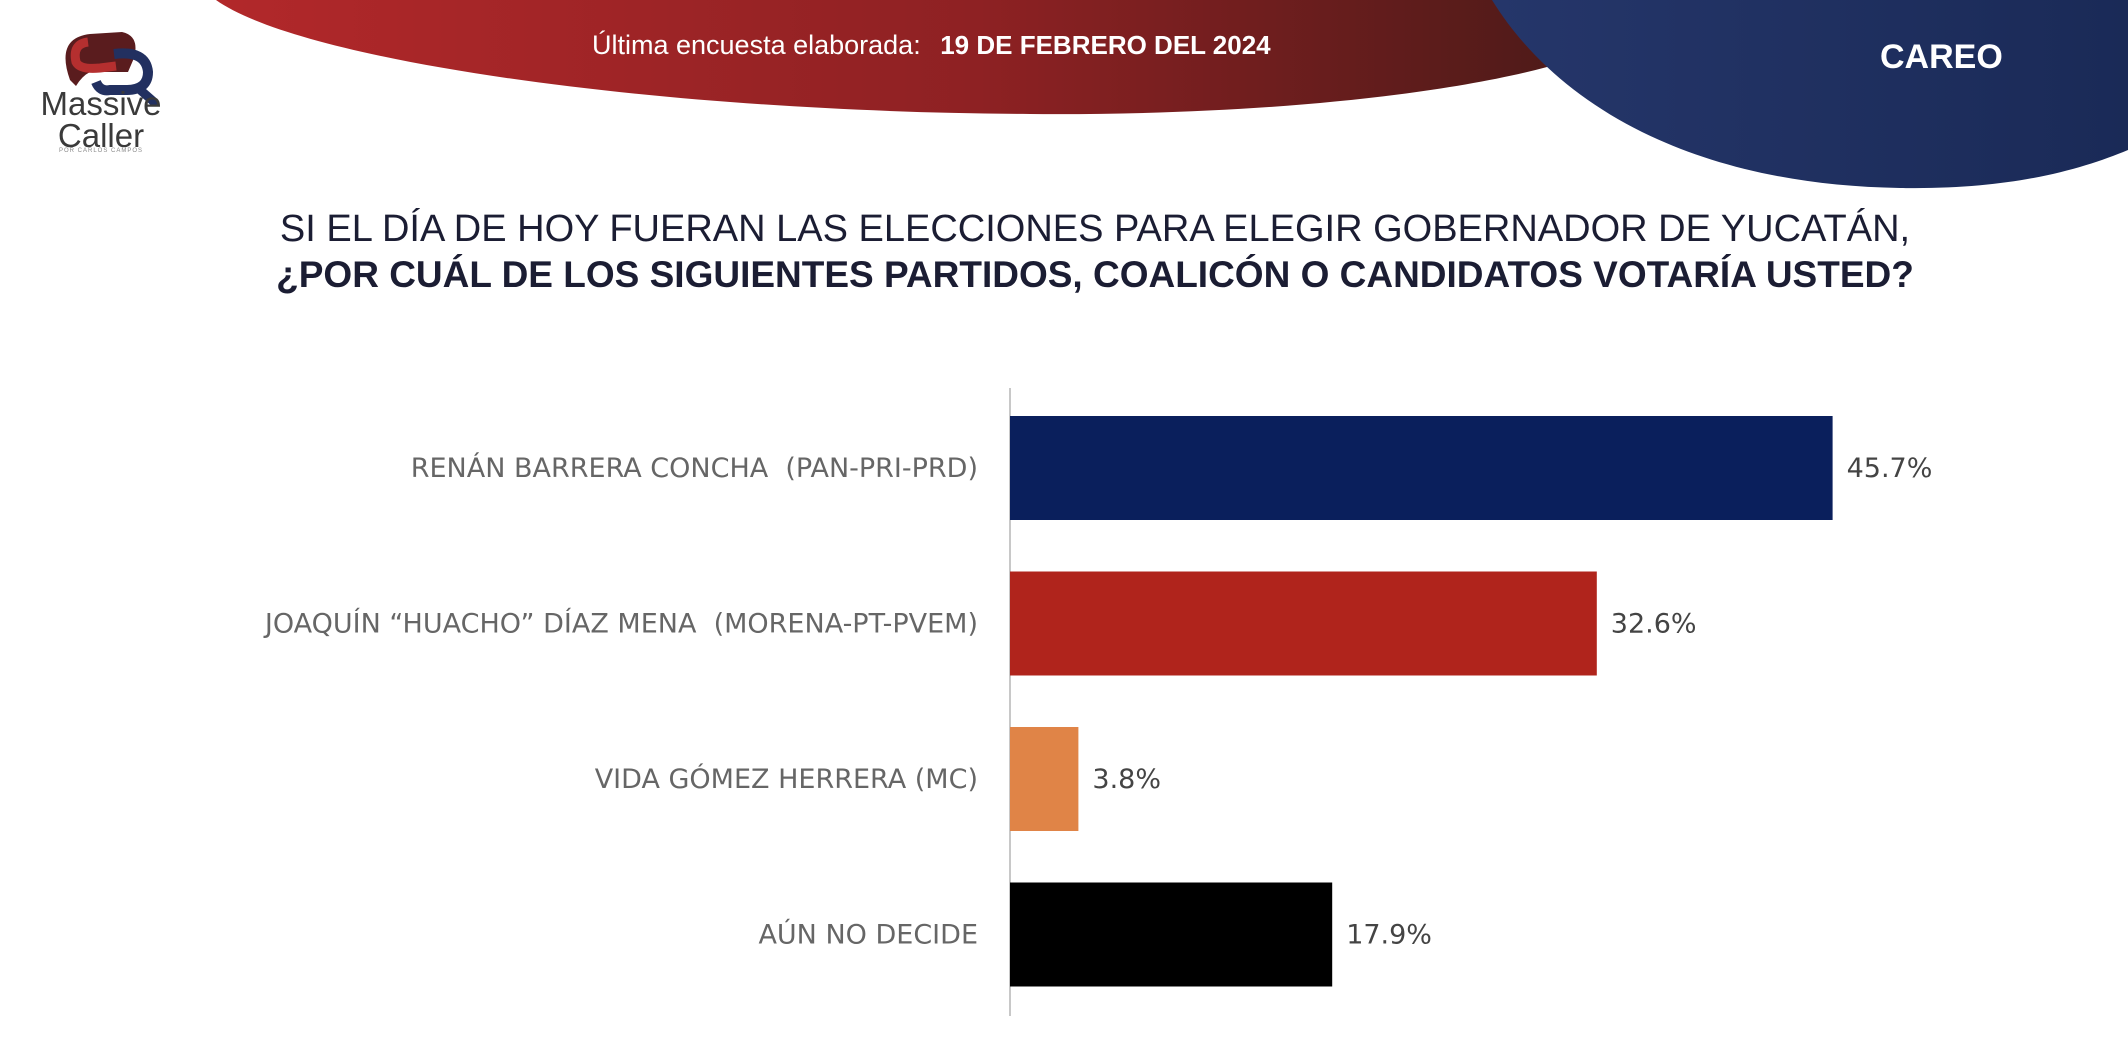  I want to click on logo-tagline: POR CARLOS CAMPOS, so click(100, 151).